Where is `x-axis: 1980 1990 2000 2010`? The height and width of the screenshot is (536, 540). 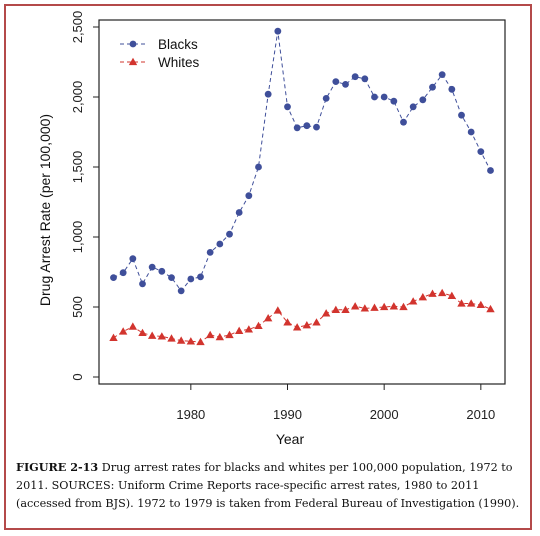 x-axis: 1980 1990 2000 2010 is located at coordinates (335, 403).